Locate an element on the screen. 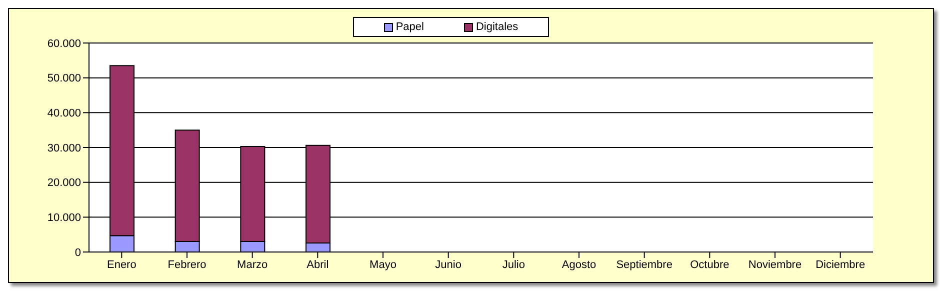 Image resolution: width=942 pixels, height=291 pixels. x-tick-label: Junio is located at coordinates (448, 264).